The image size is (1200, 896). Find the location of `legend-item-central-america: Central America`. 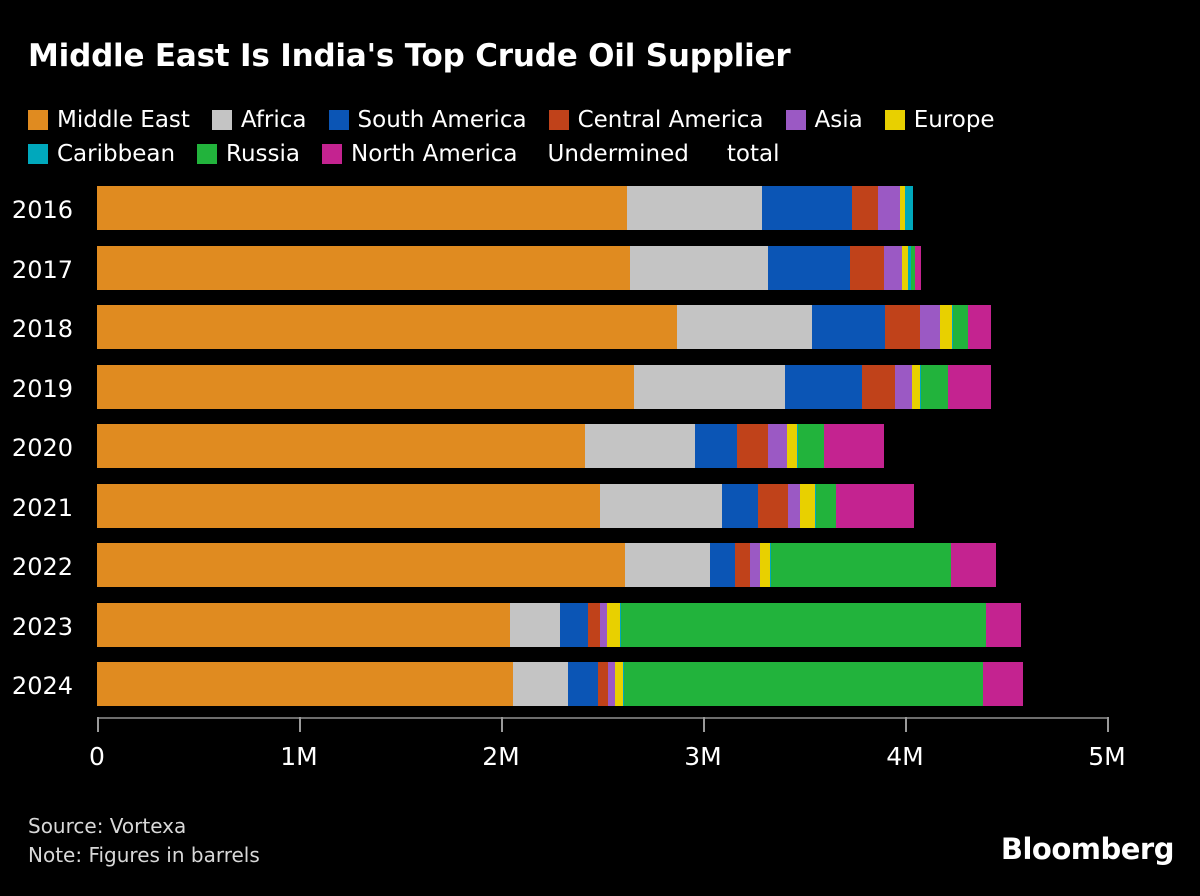

legend-item-central-america: Central America is located at coordinates (656, 120).